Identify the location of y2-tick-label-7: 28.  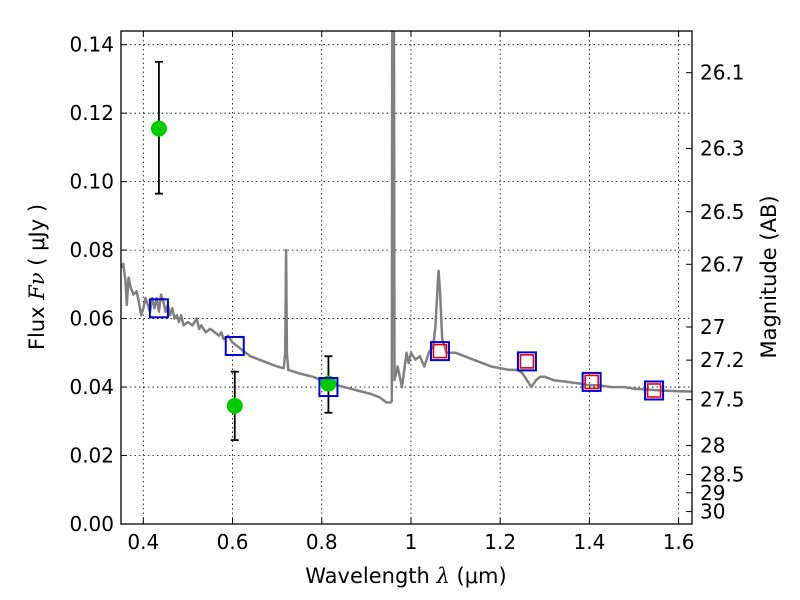
(712, 446).